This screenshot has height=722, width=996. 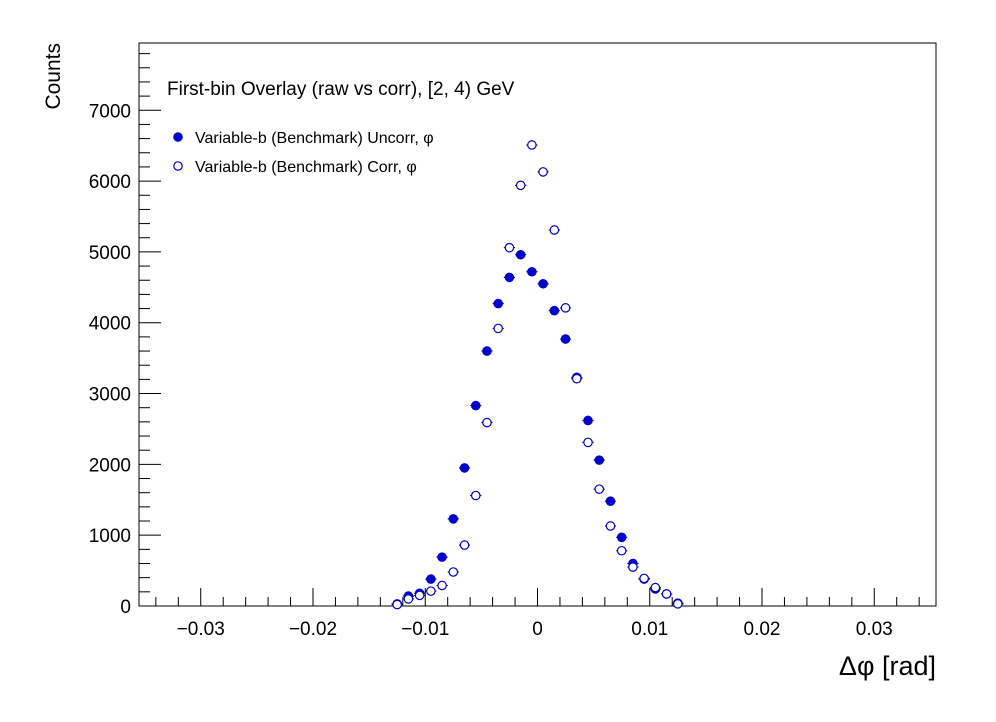 What do you see at coordinates (110, 536) in the screenshot?
I see `y-tick-label: 1000` at bounding box center [110, 536].